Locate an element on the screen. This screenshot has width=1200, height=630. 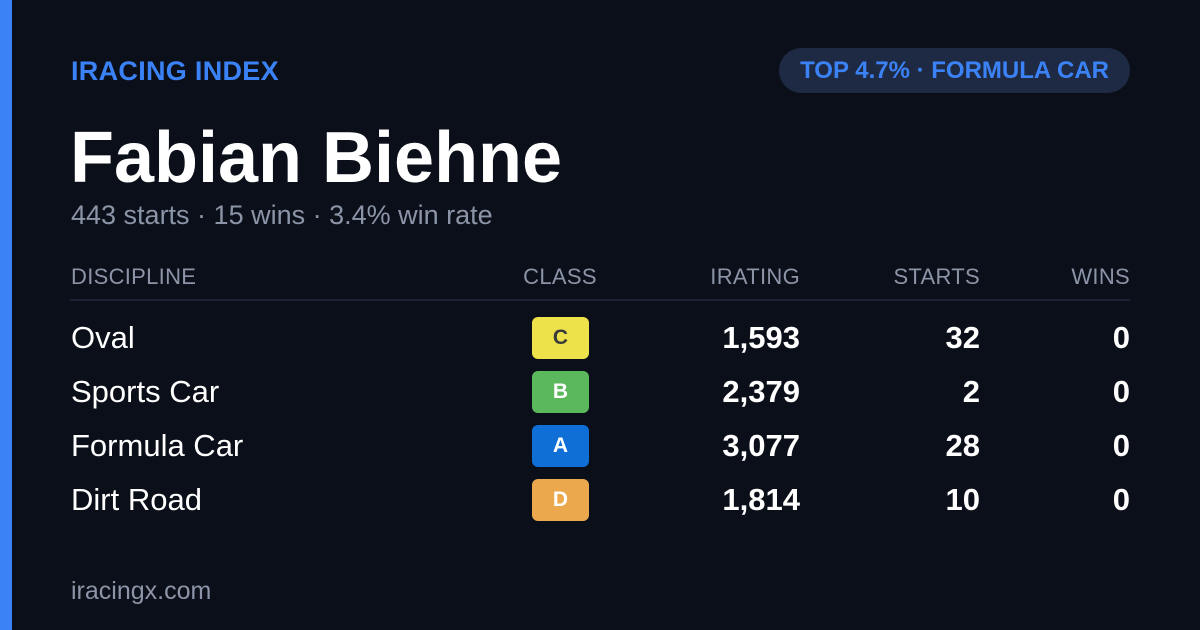
irating-value: 1,593 is located at coordinates (761, 337).